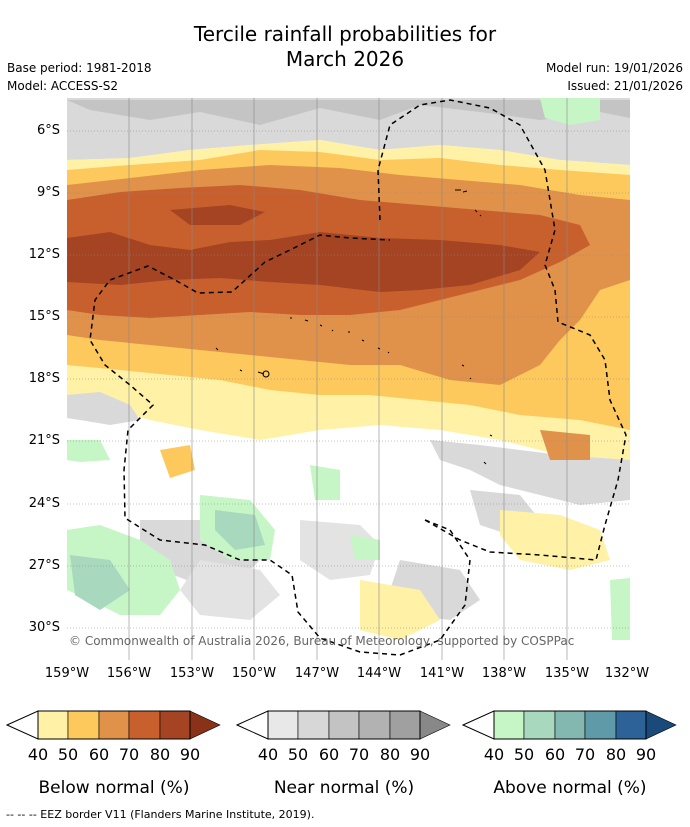  What do you see at coordinates (379, 673) in the screenshot?
I see `lon-label: 144°W` at bounding box center [379, 673].